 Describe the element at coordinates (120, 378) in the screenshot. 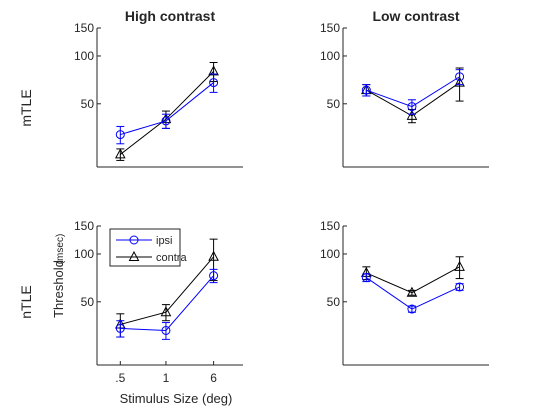

I see `x-tick-label: .5` at that location.